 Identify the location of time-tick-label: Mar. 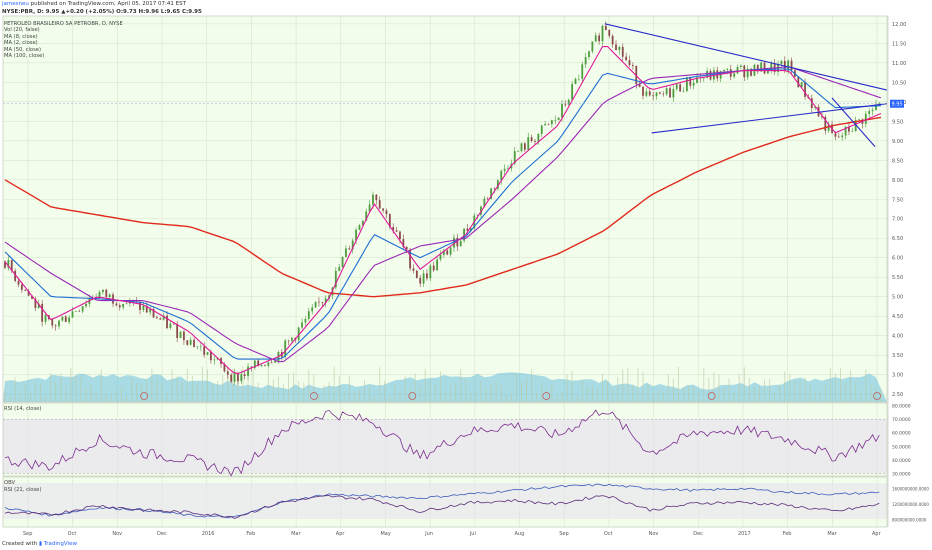
(296, 534).